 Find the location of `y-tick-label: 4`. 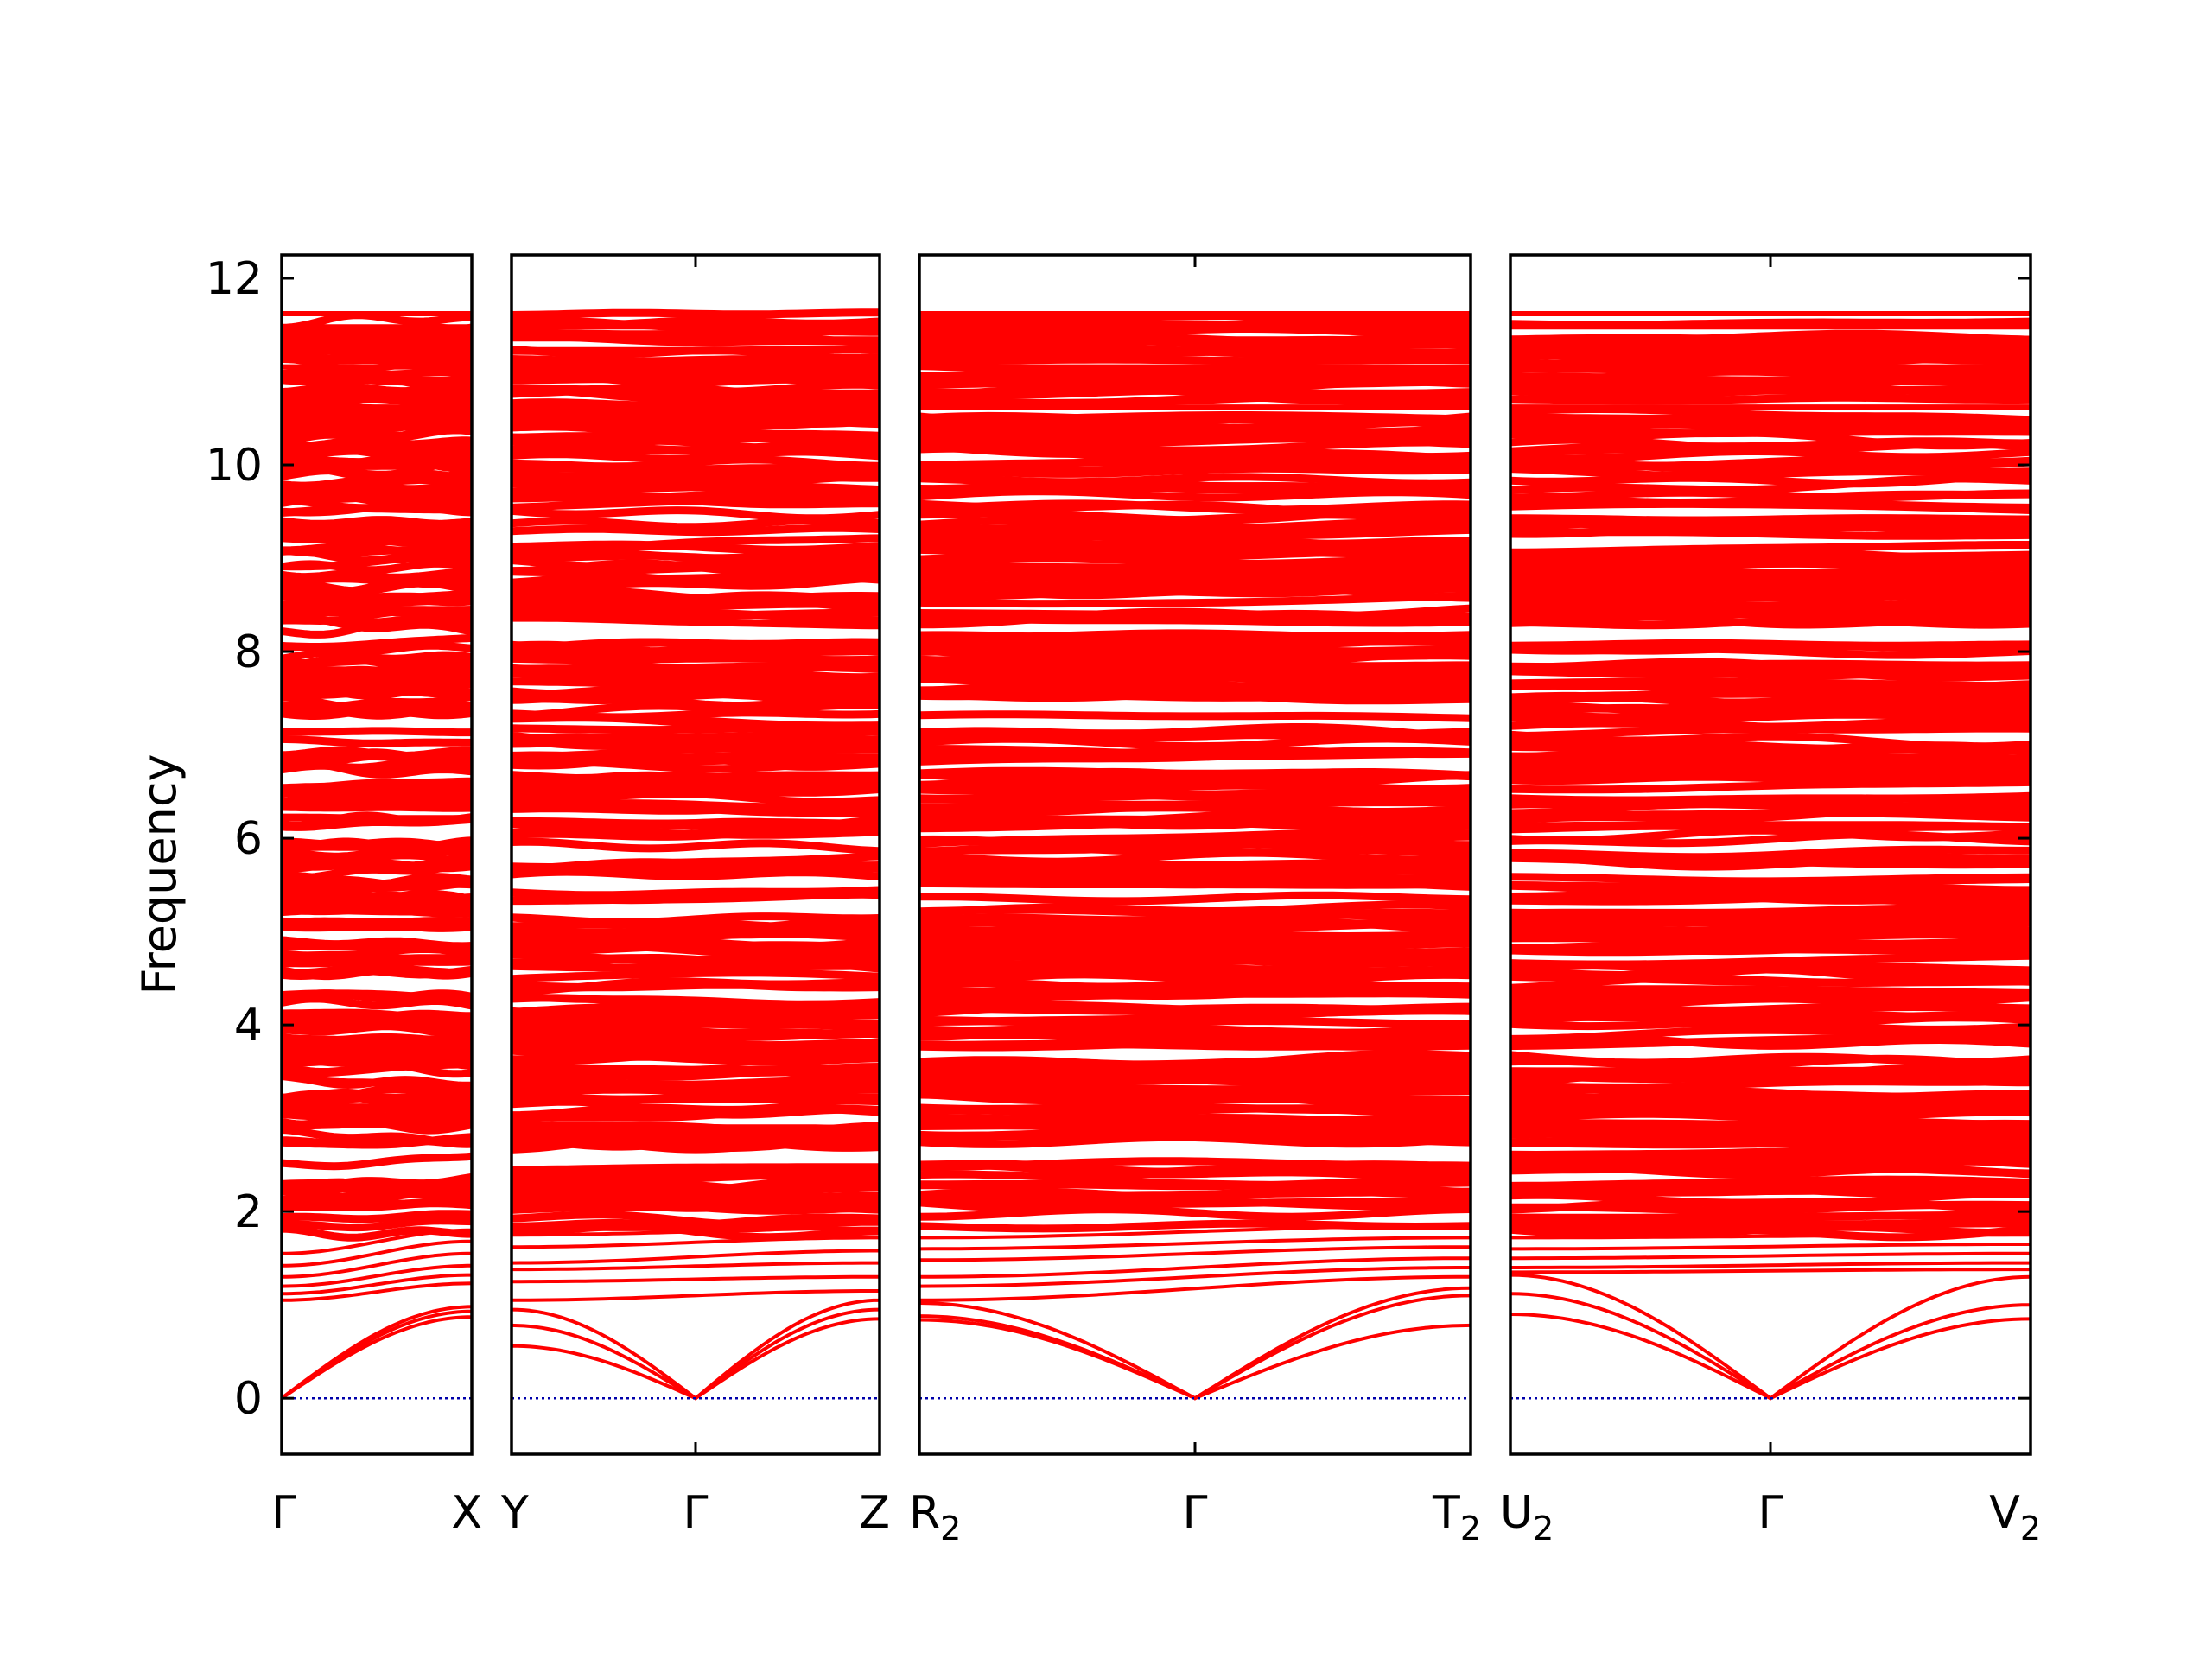

y-tick-label: 4 is located at coordinates (248, 1026).